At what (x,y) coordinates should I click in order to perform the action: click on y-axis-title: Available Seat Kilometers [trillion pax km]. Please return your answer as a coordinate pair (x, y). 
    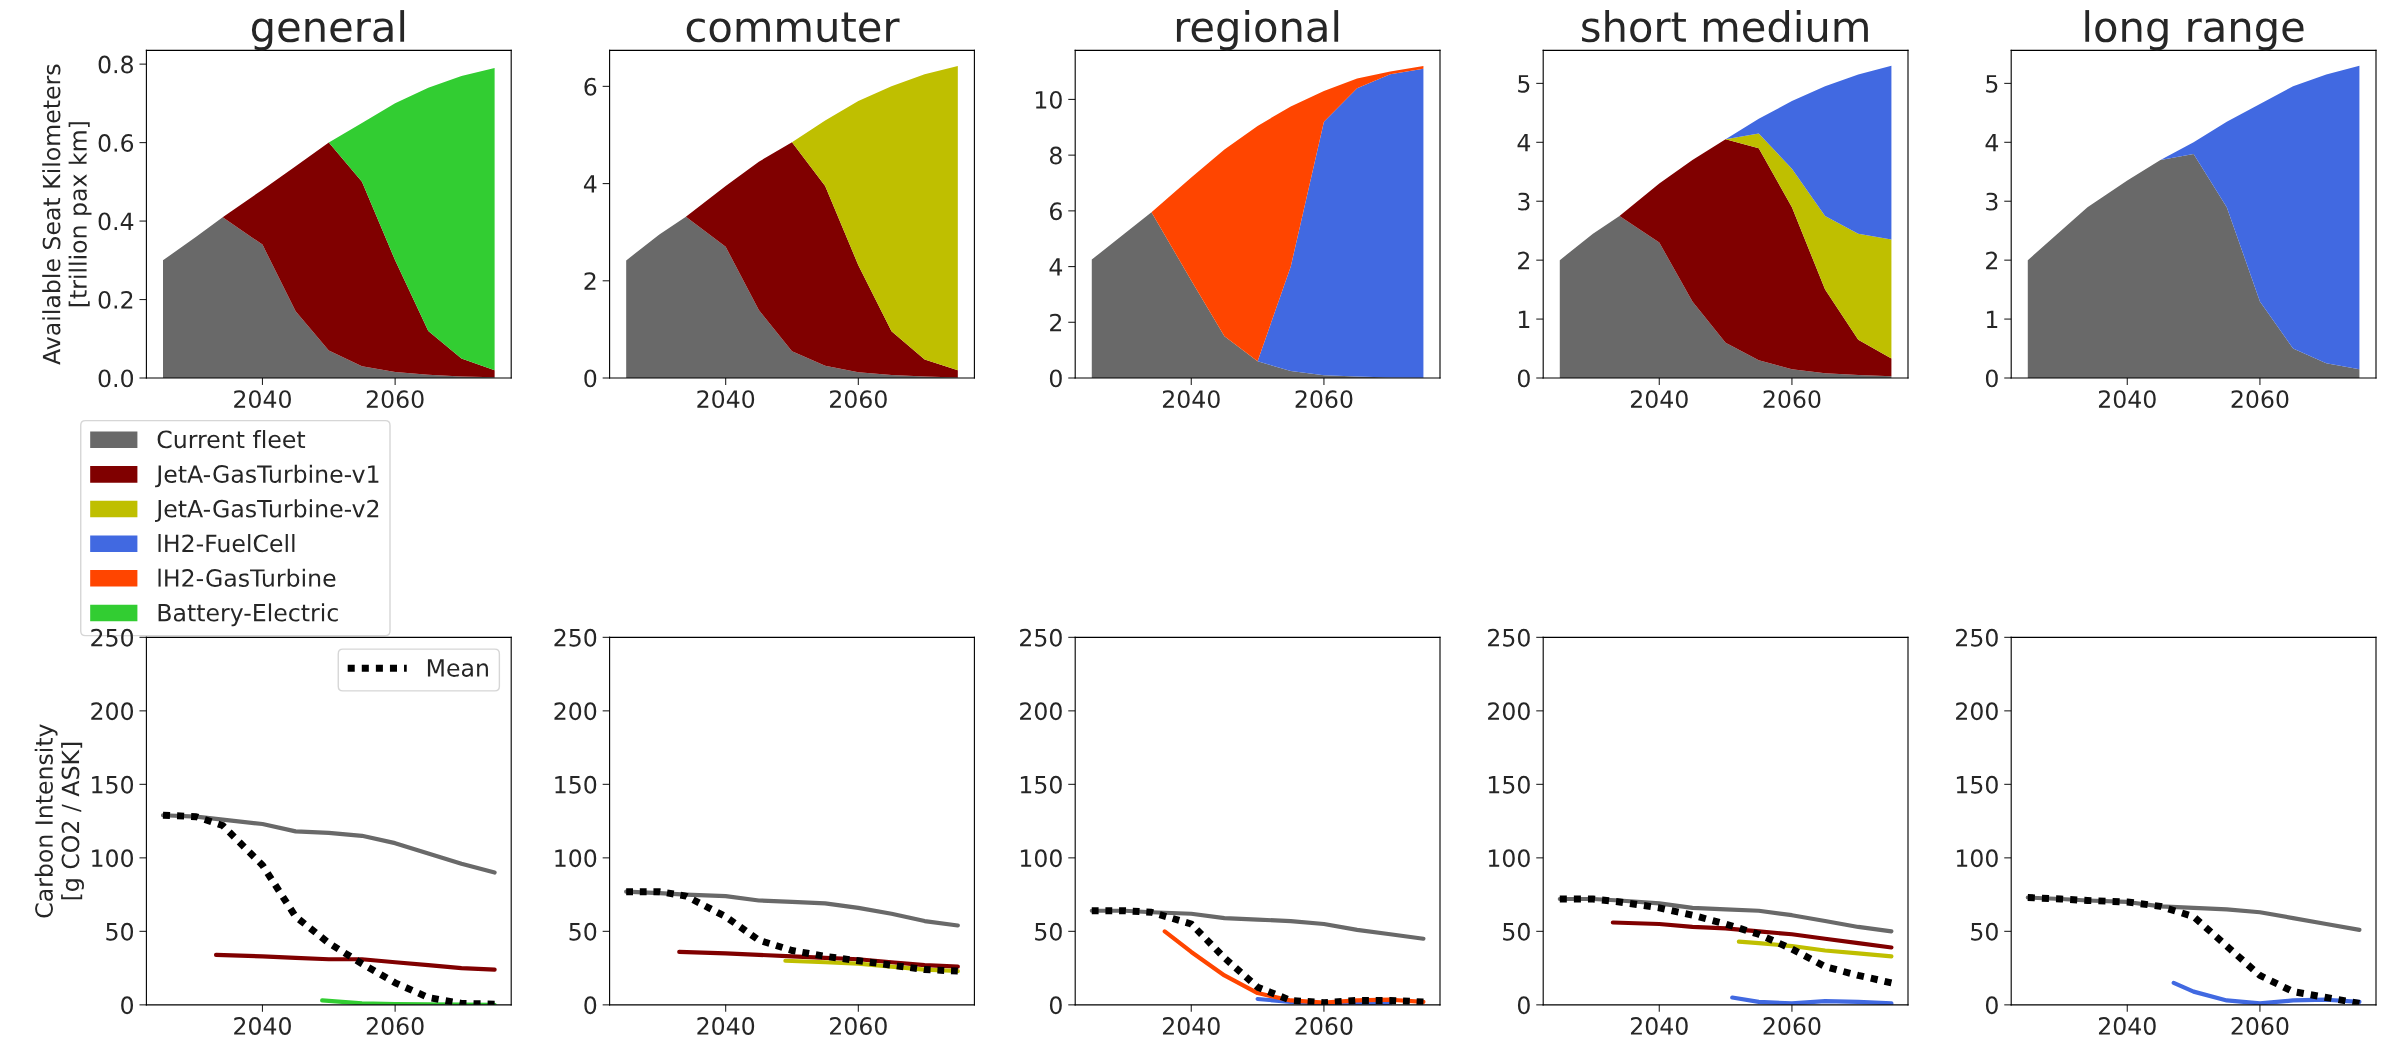
    Looking at the image, I should click on (67, 214).